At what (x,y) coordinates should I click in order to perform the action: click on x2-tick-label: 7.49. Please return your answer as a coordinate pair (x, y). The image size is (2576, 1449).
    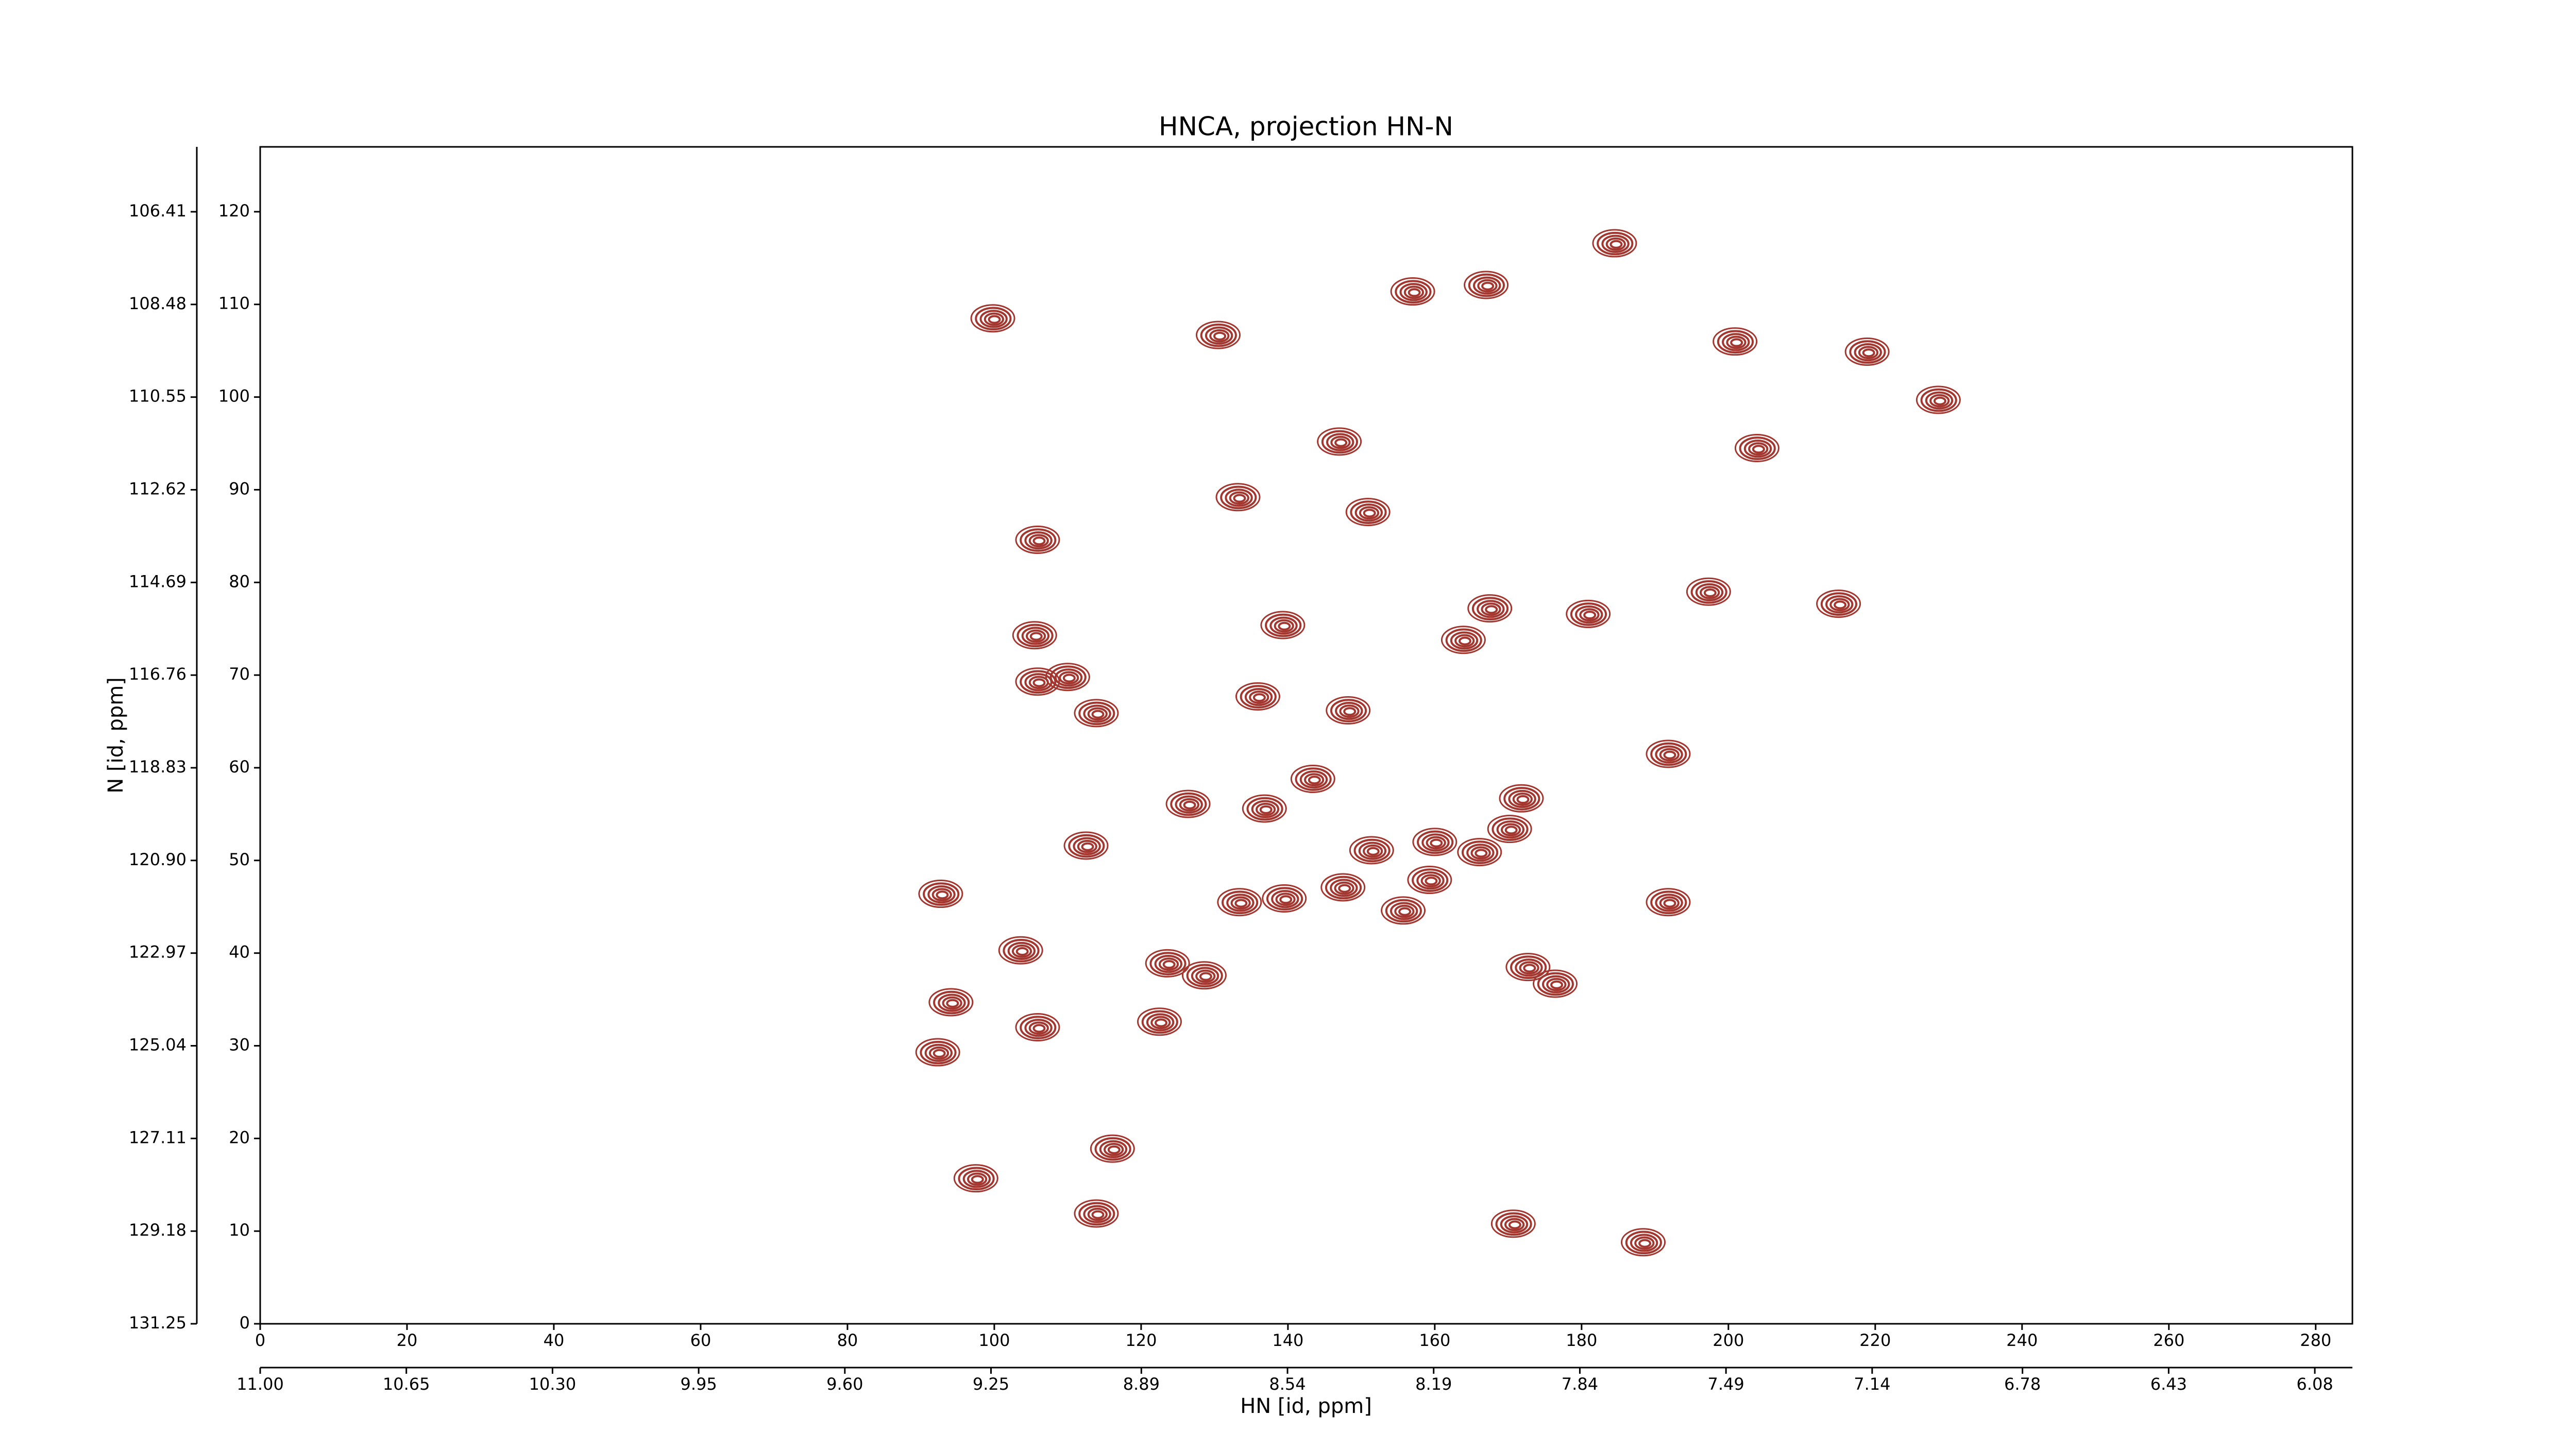
    Looking at the image, I should click on (1726, 1384).